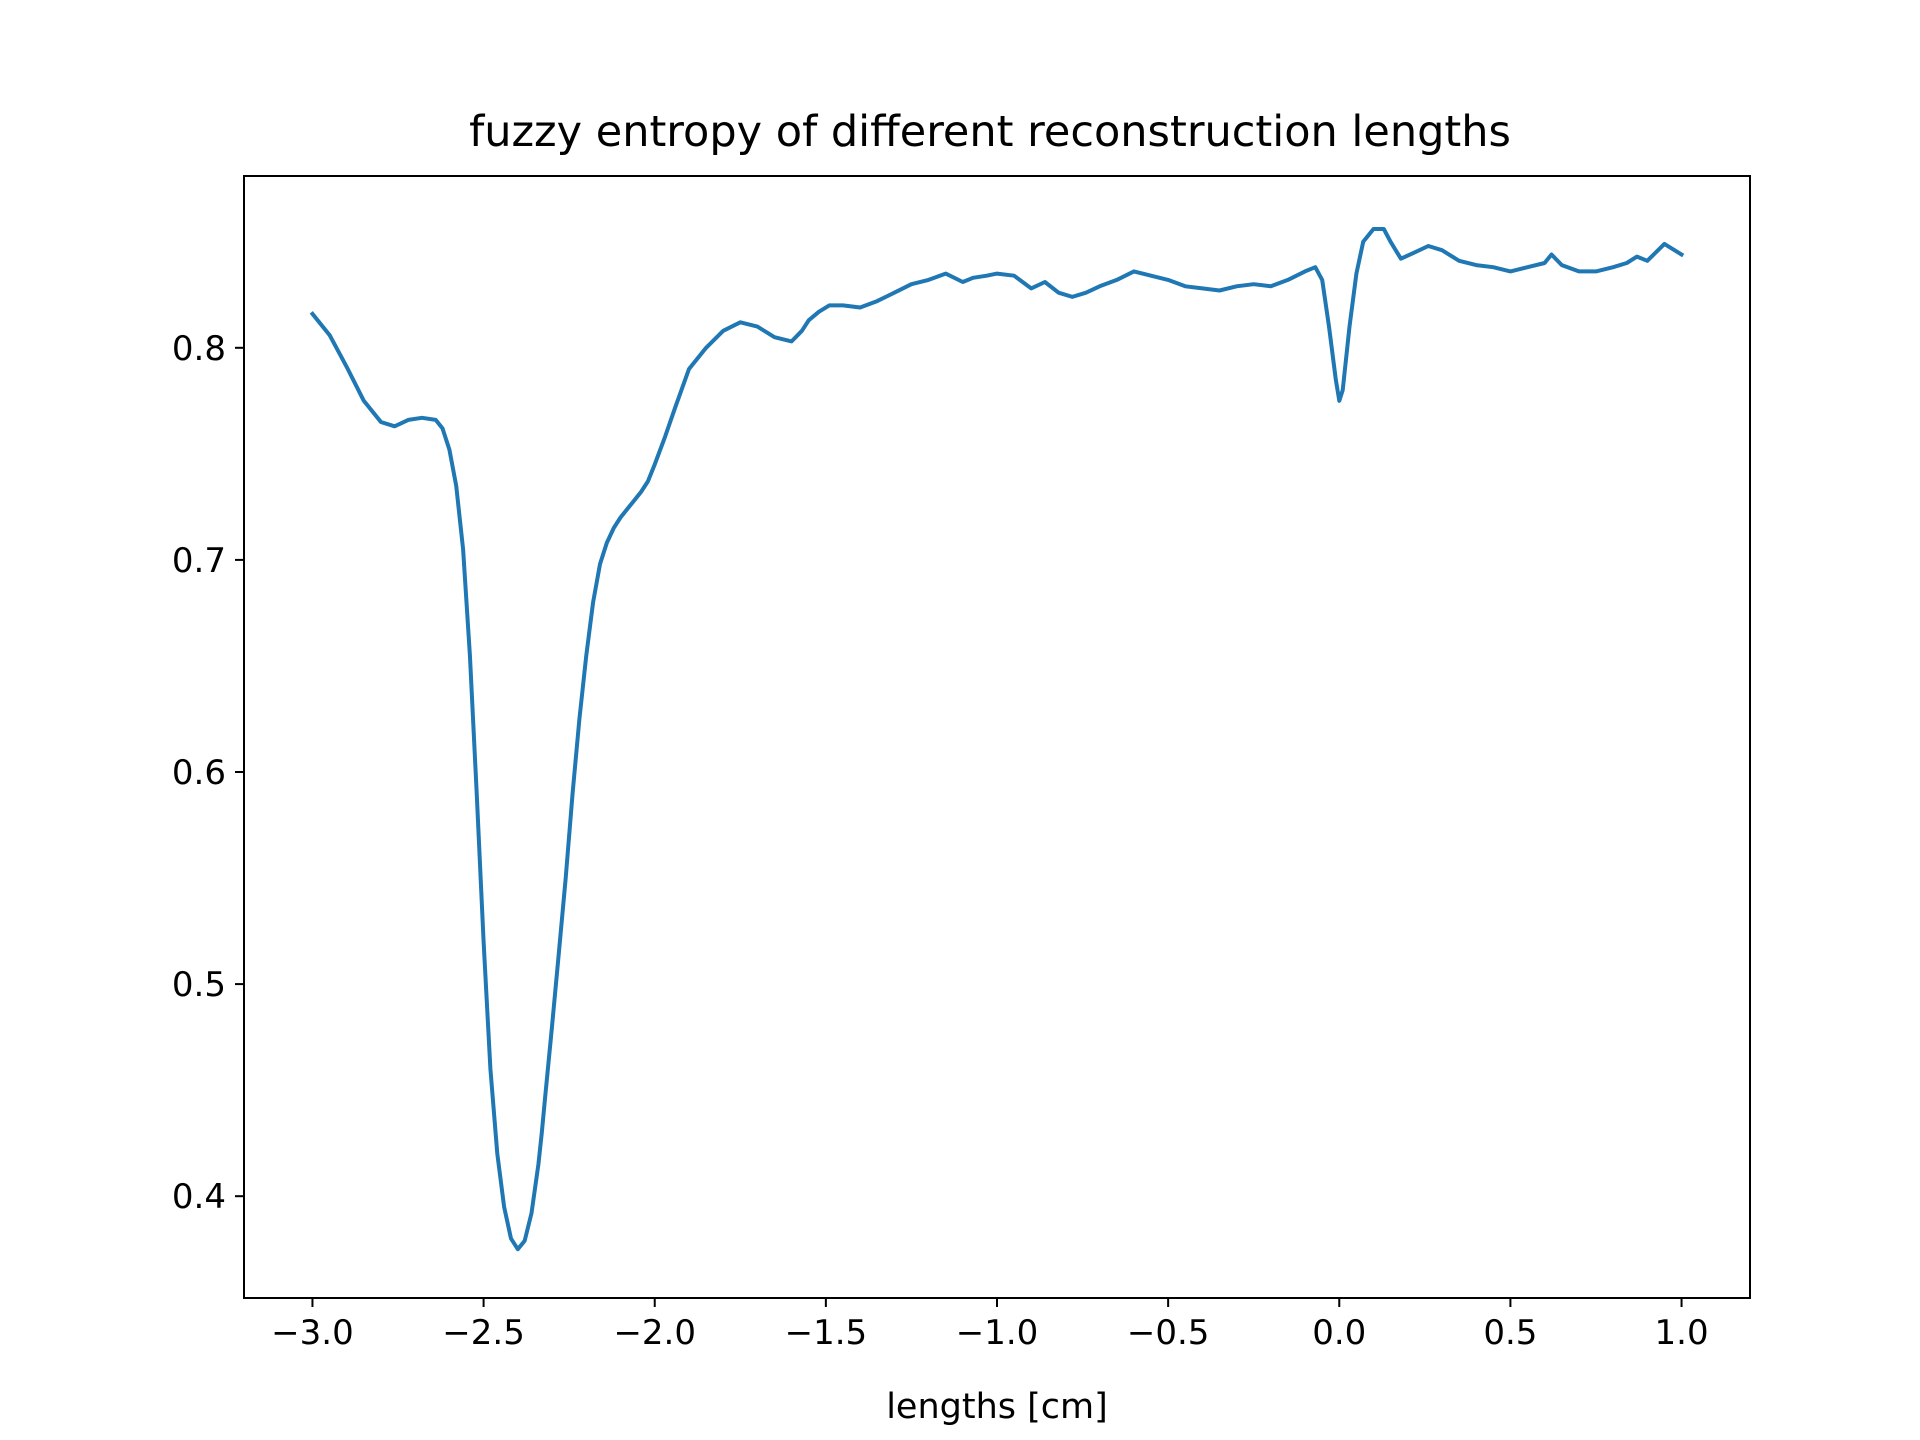 This screenshot has width=1920, height=1440. Describe the element at coordinates (1682, 1333) in the screenshot. I see `x-tick-label: 1.0` at that location.